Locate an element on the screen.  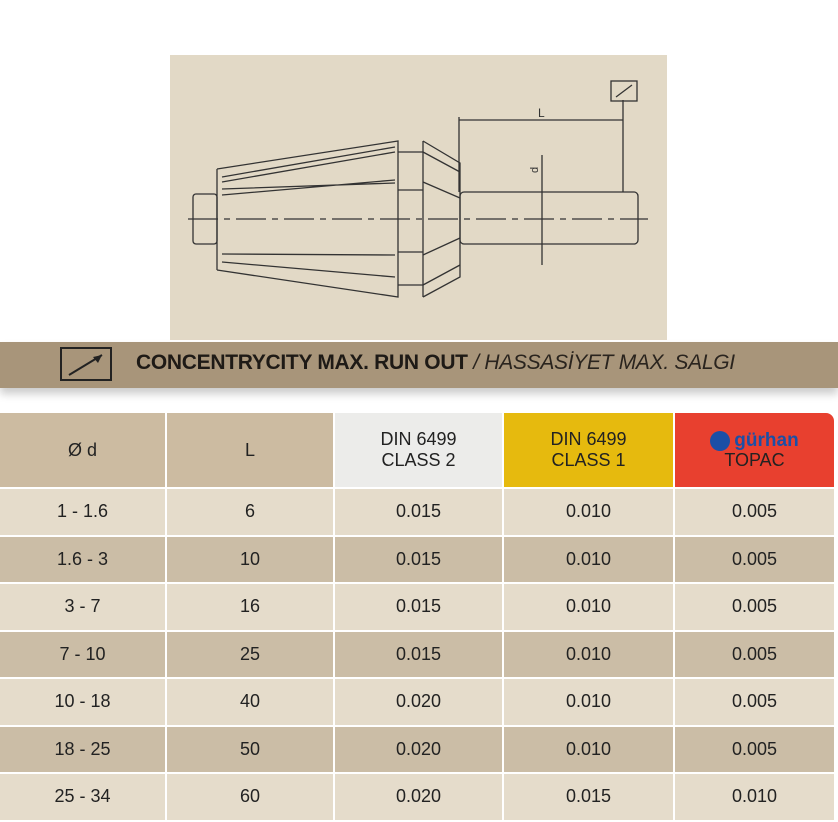
table-cell: 16 is located at coordinates (250, 607).